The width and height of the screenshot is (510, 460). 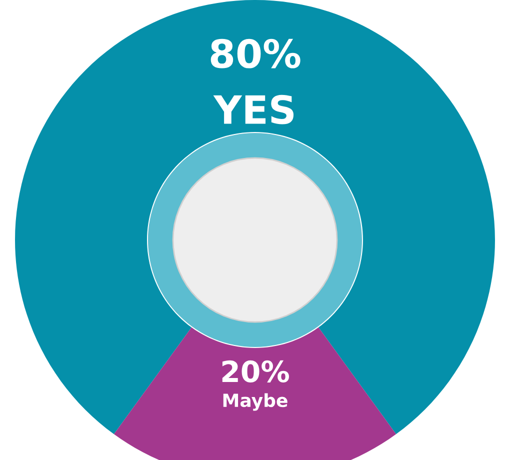 I want to click on data-label: 80%, so click(x=255, y=53).